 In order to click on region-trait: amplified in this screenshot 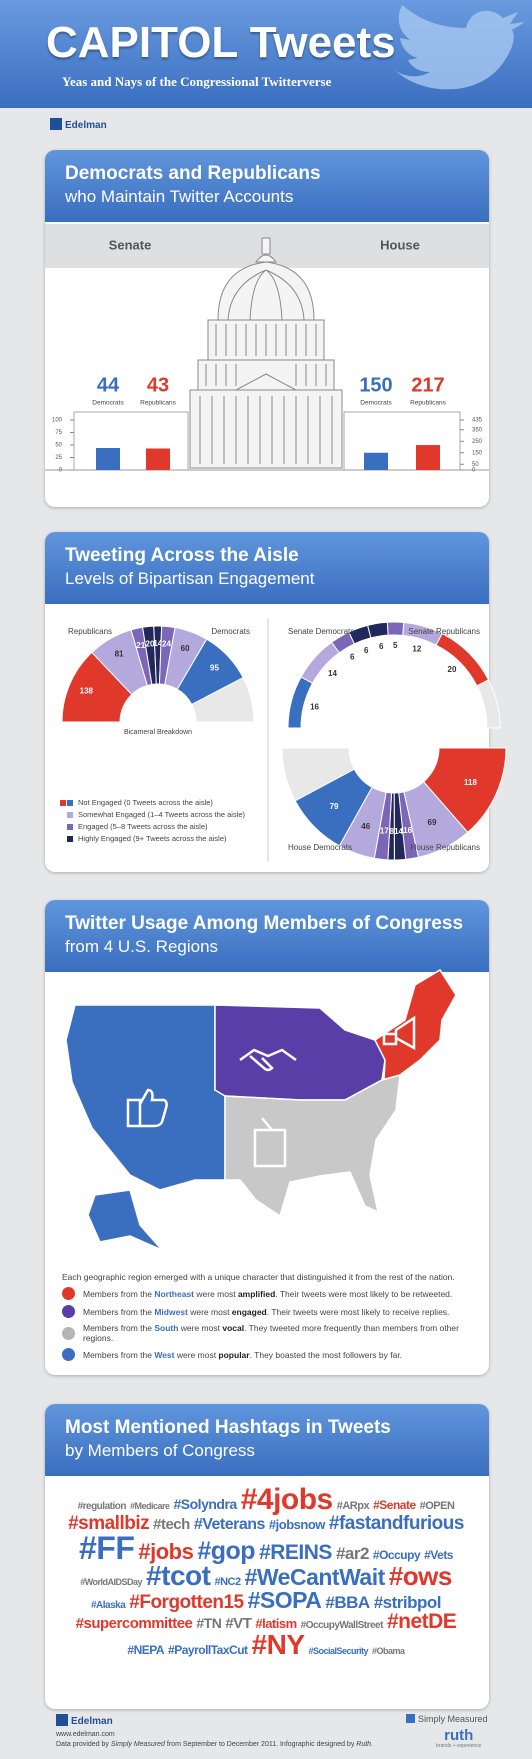, I will do `click(256, 1293)`.